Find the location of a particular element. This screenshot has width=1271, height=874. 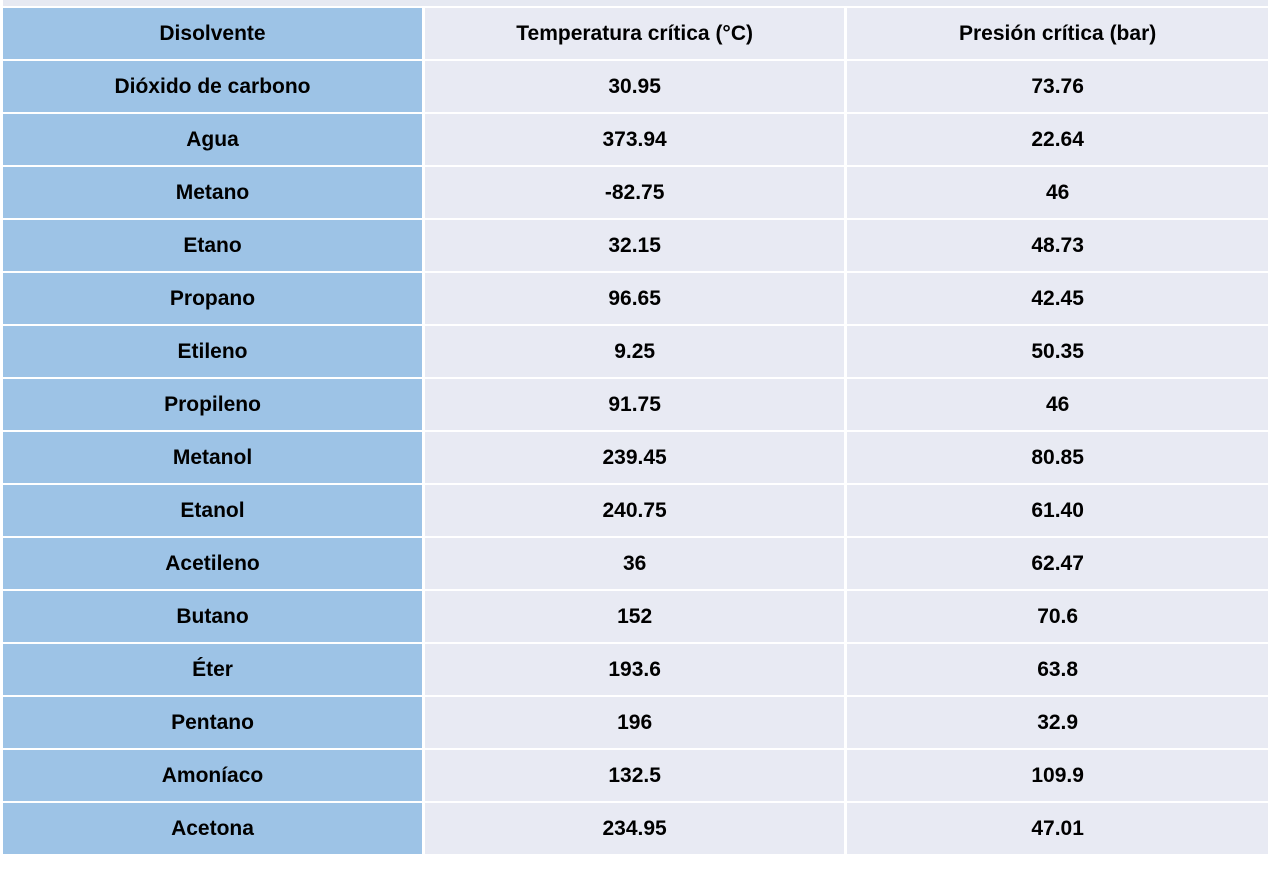

critical-temperature-cell: -82.75 is located at coordinates (635, 193).